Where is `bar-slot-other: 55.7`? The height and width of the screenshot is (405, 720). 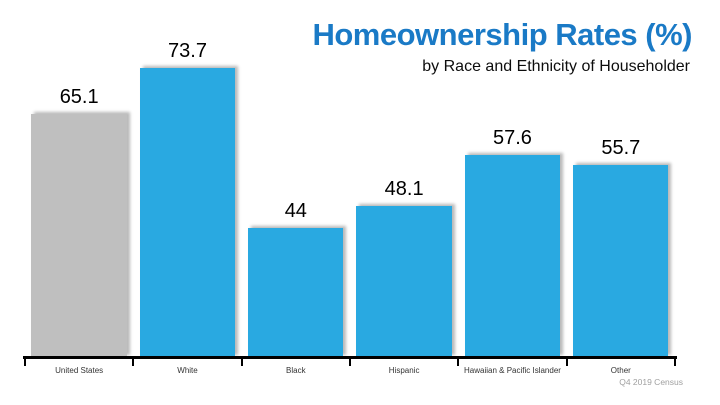 bar-slot-other: 55.7 is located at coordinates (621, 195).